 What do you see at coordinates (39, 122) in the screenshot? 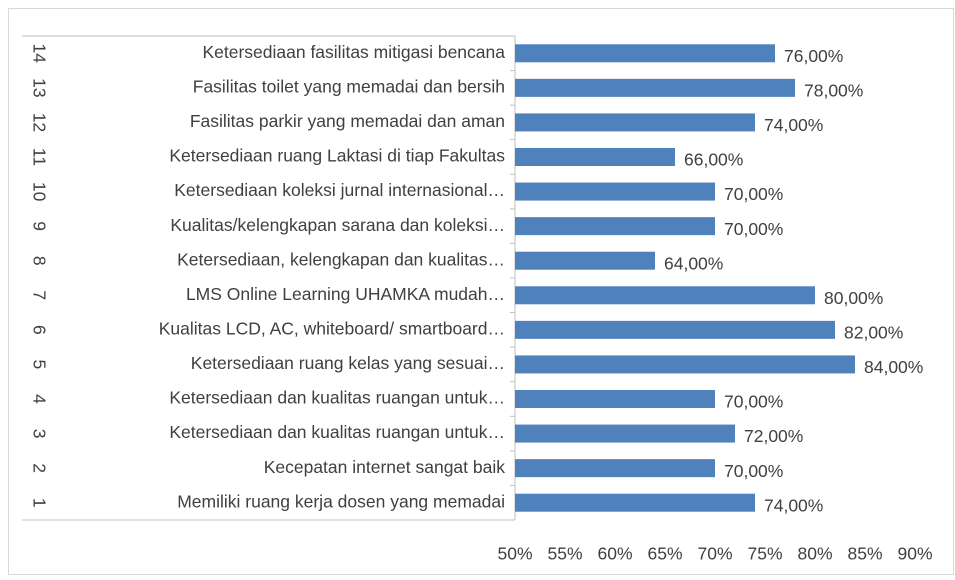
I see `category-number: 12` at bounding box center [39, 122].